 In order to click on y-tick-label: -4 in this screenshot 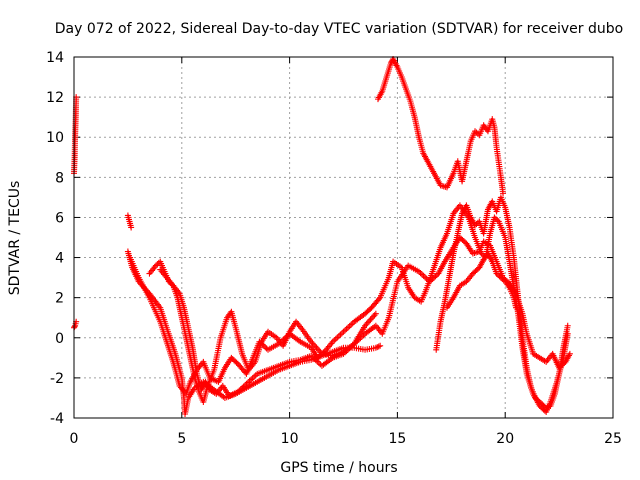, I will do `click(57, 419)`.